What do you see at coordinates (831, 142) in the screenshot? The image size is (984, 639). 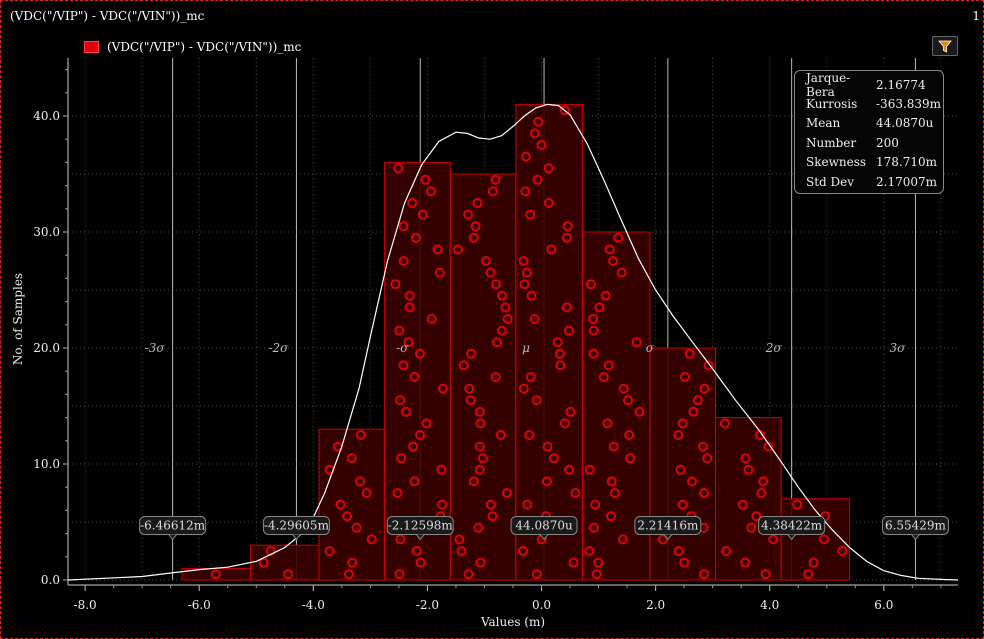 I see `stats-name: Number` at bounding box center [831, 142].